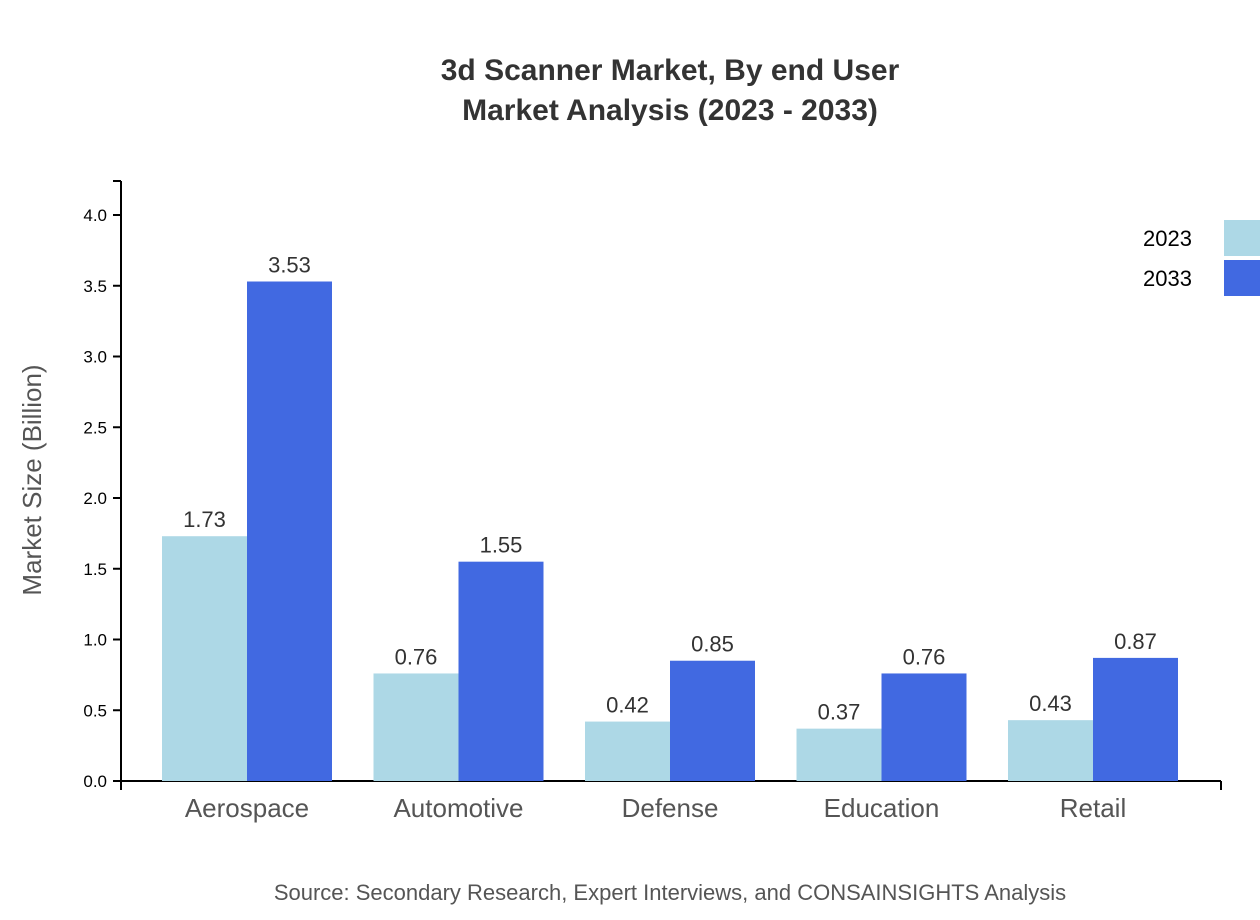  I want to click on x-tick-label: Automotive, so click(458, 808).